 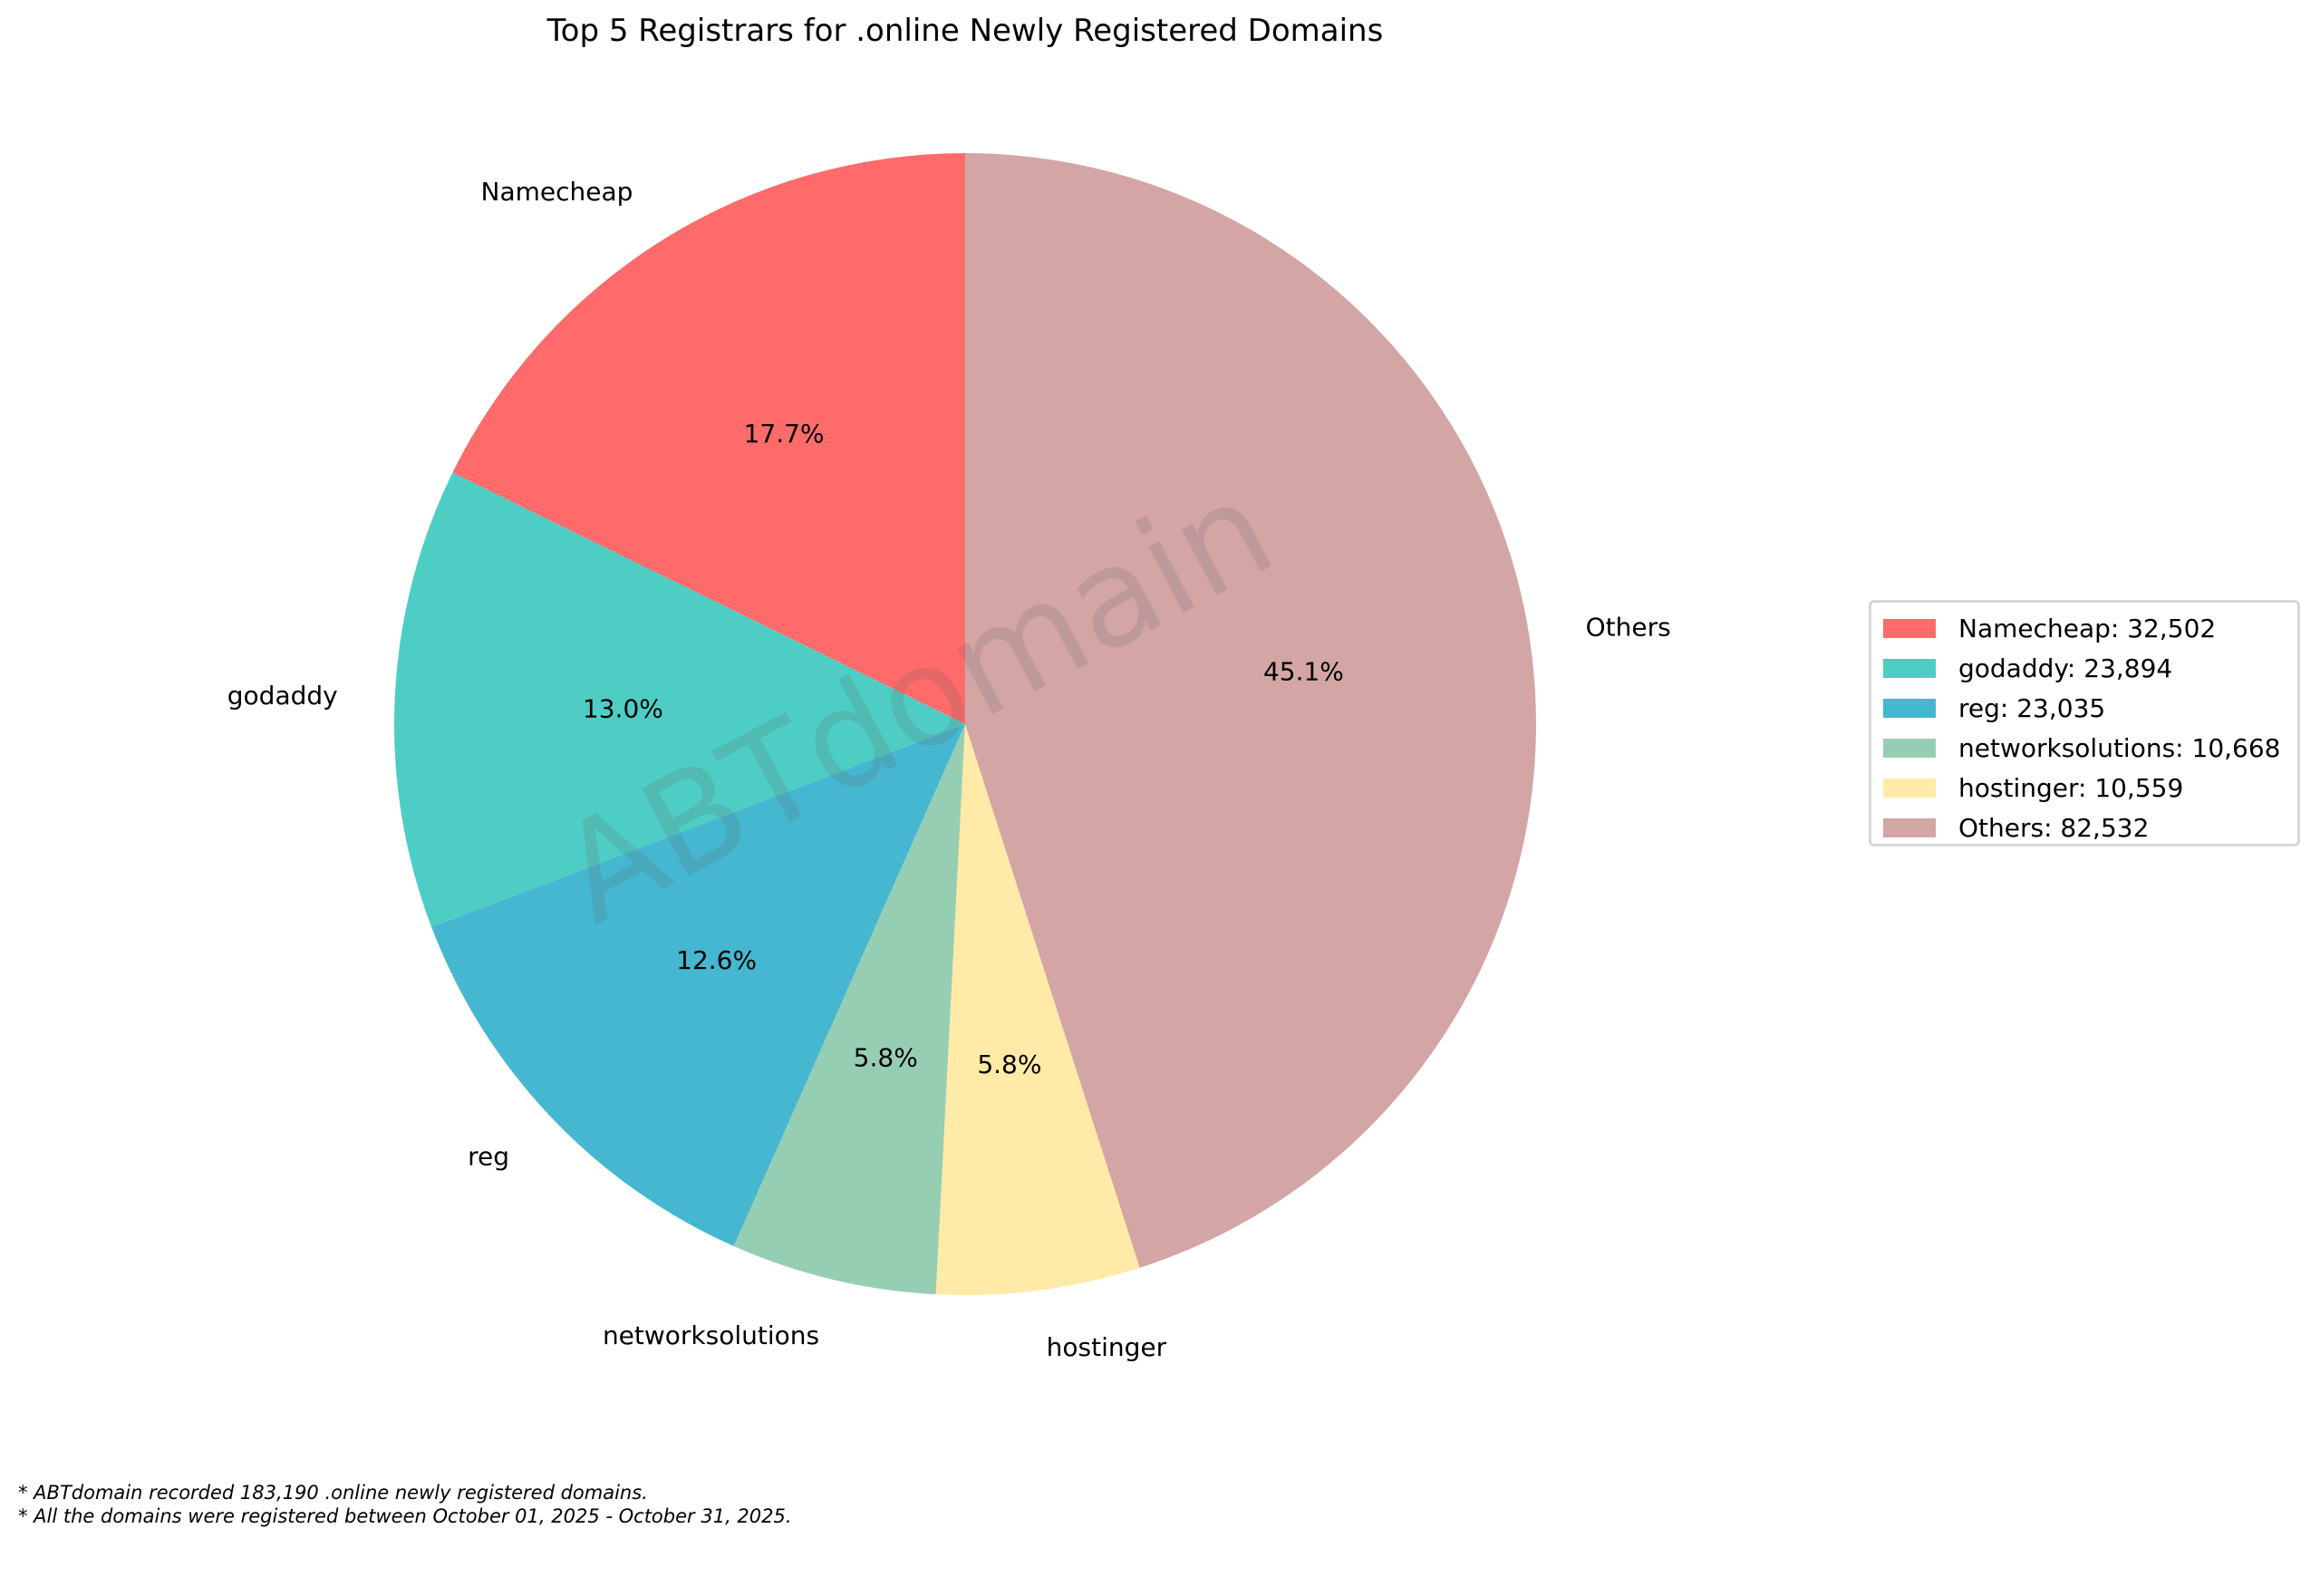 I want to click on legend-item: hostinger: 10,559, so click(x=2088, y=788).